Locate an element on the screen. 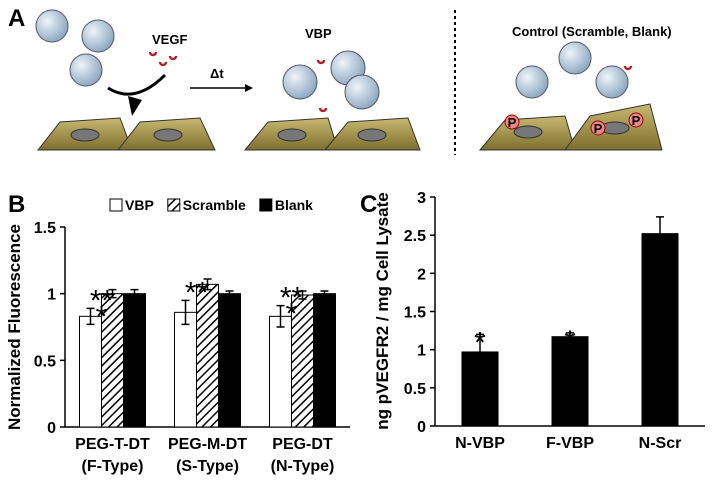 This screenshot has width=714, height=495. panel-label: C is located at coordinates (368, 204).